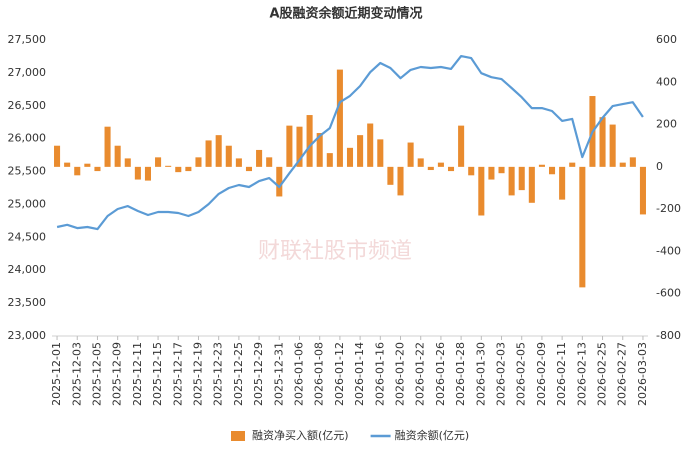 This screenshot has width=692, height=449. Describe the element at coordinates (432, 435) in the screenshot. I see `legend-label: 融资余额(亿元)` at that location.